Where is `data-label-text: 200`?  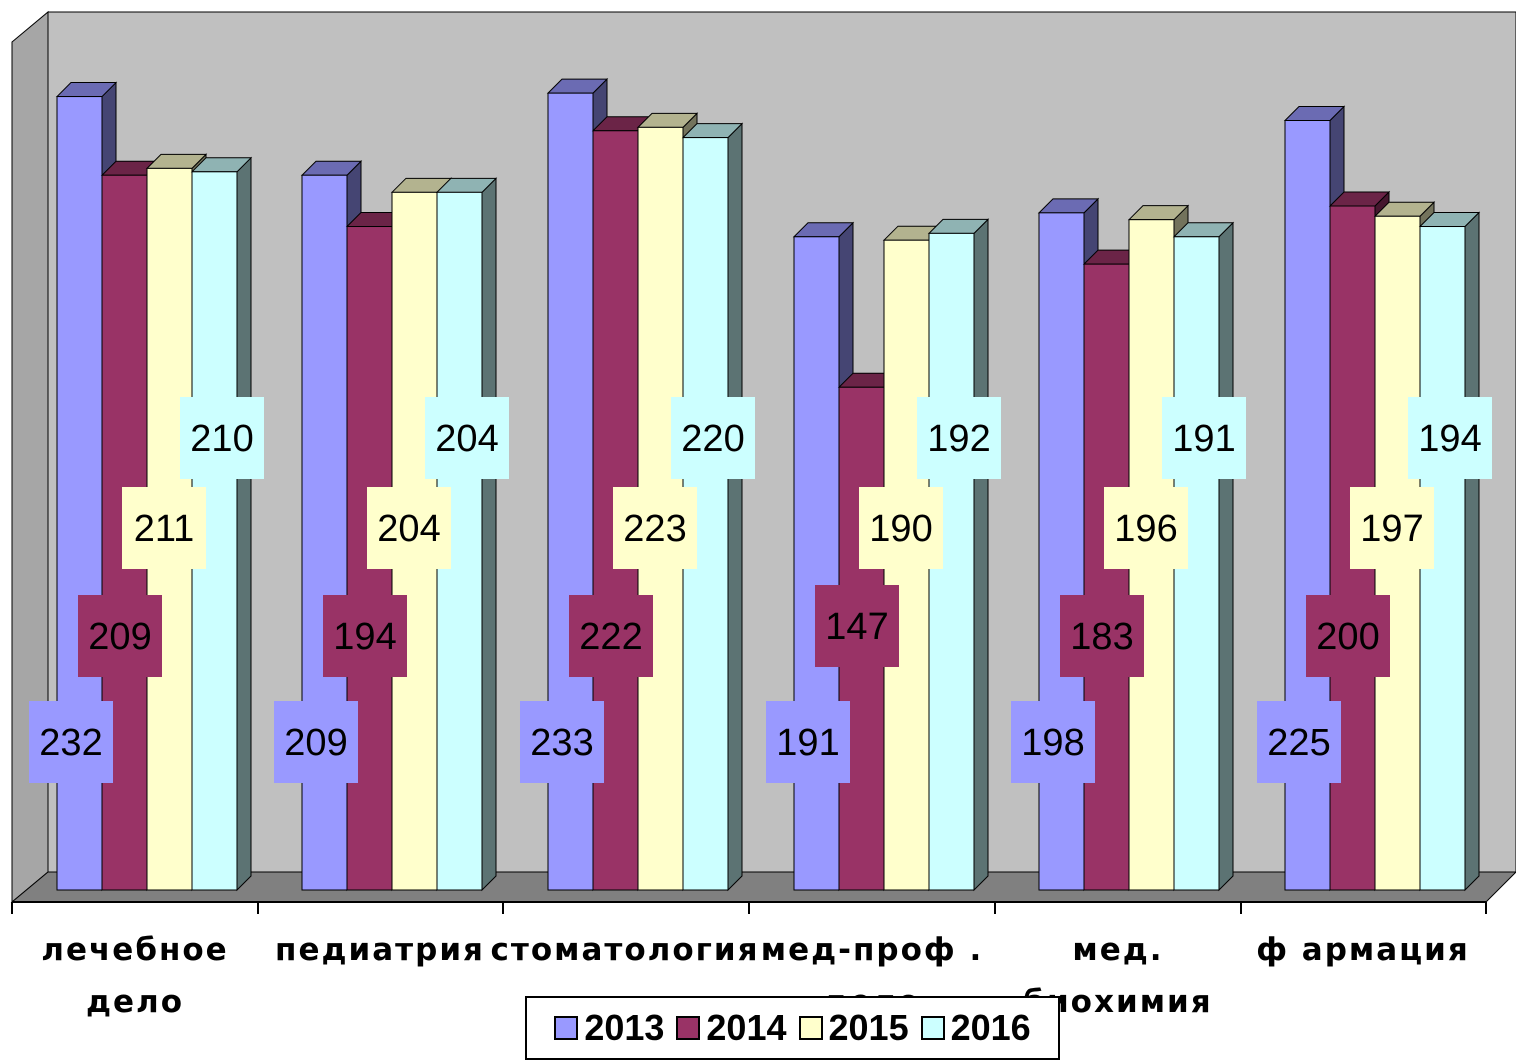
data-label-text: 200 is located at coordinates (1347, 637).